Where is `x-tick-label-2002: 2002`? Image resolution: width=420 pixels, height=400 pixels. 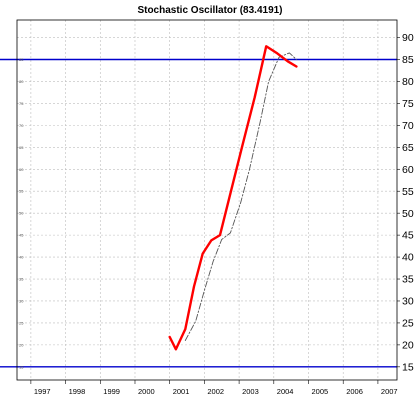 x-tick-label-2002: 2002 is located at coordinates (215, 391).